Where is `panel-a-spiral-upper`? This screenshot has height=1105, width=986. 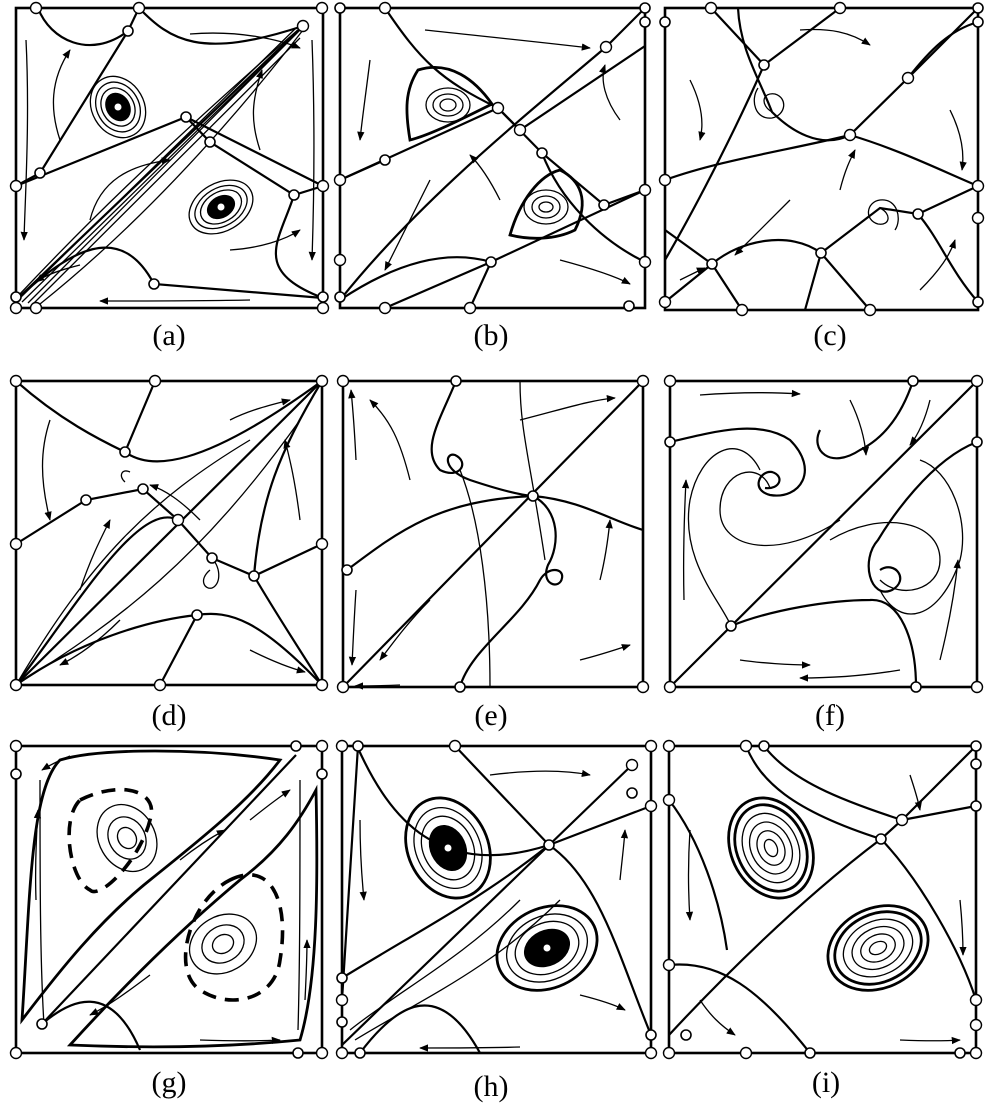
panel-a-spiral-upper is located at coordinates (118, 107).